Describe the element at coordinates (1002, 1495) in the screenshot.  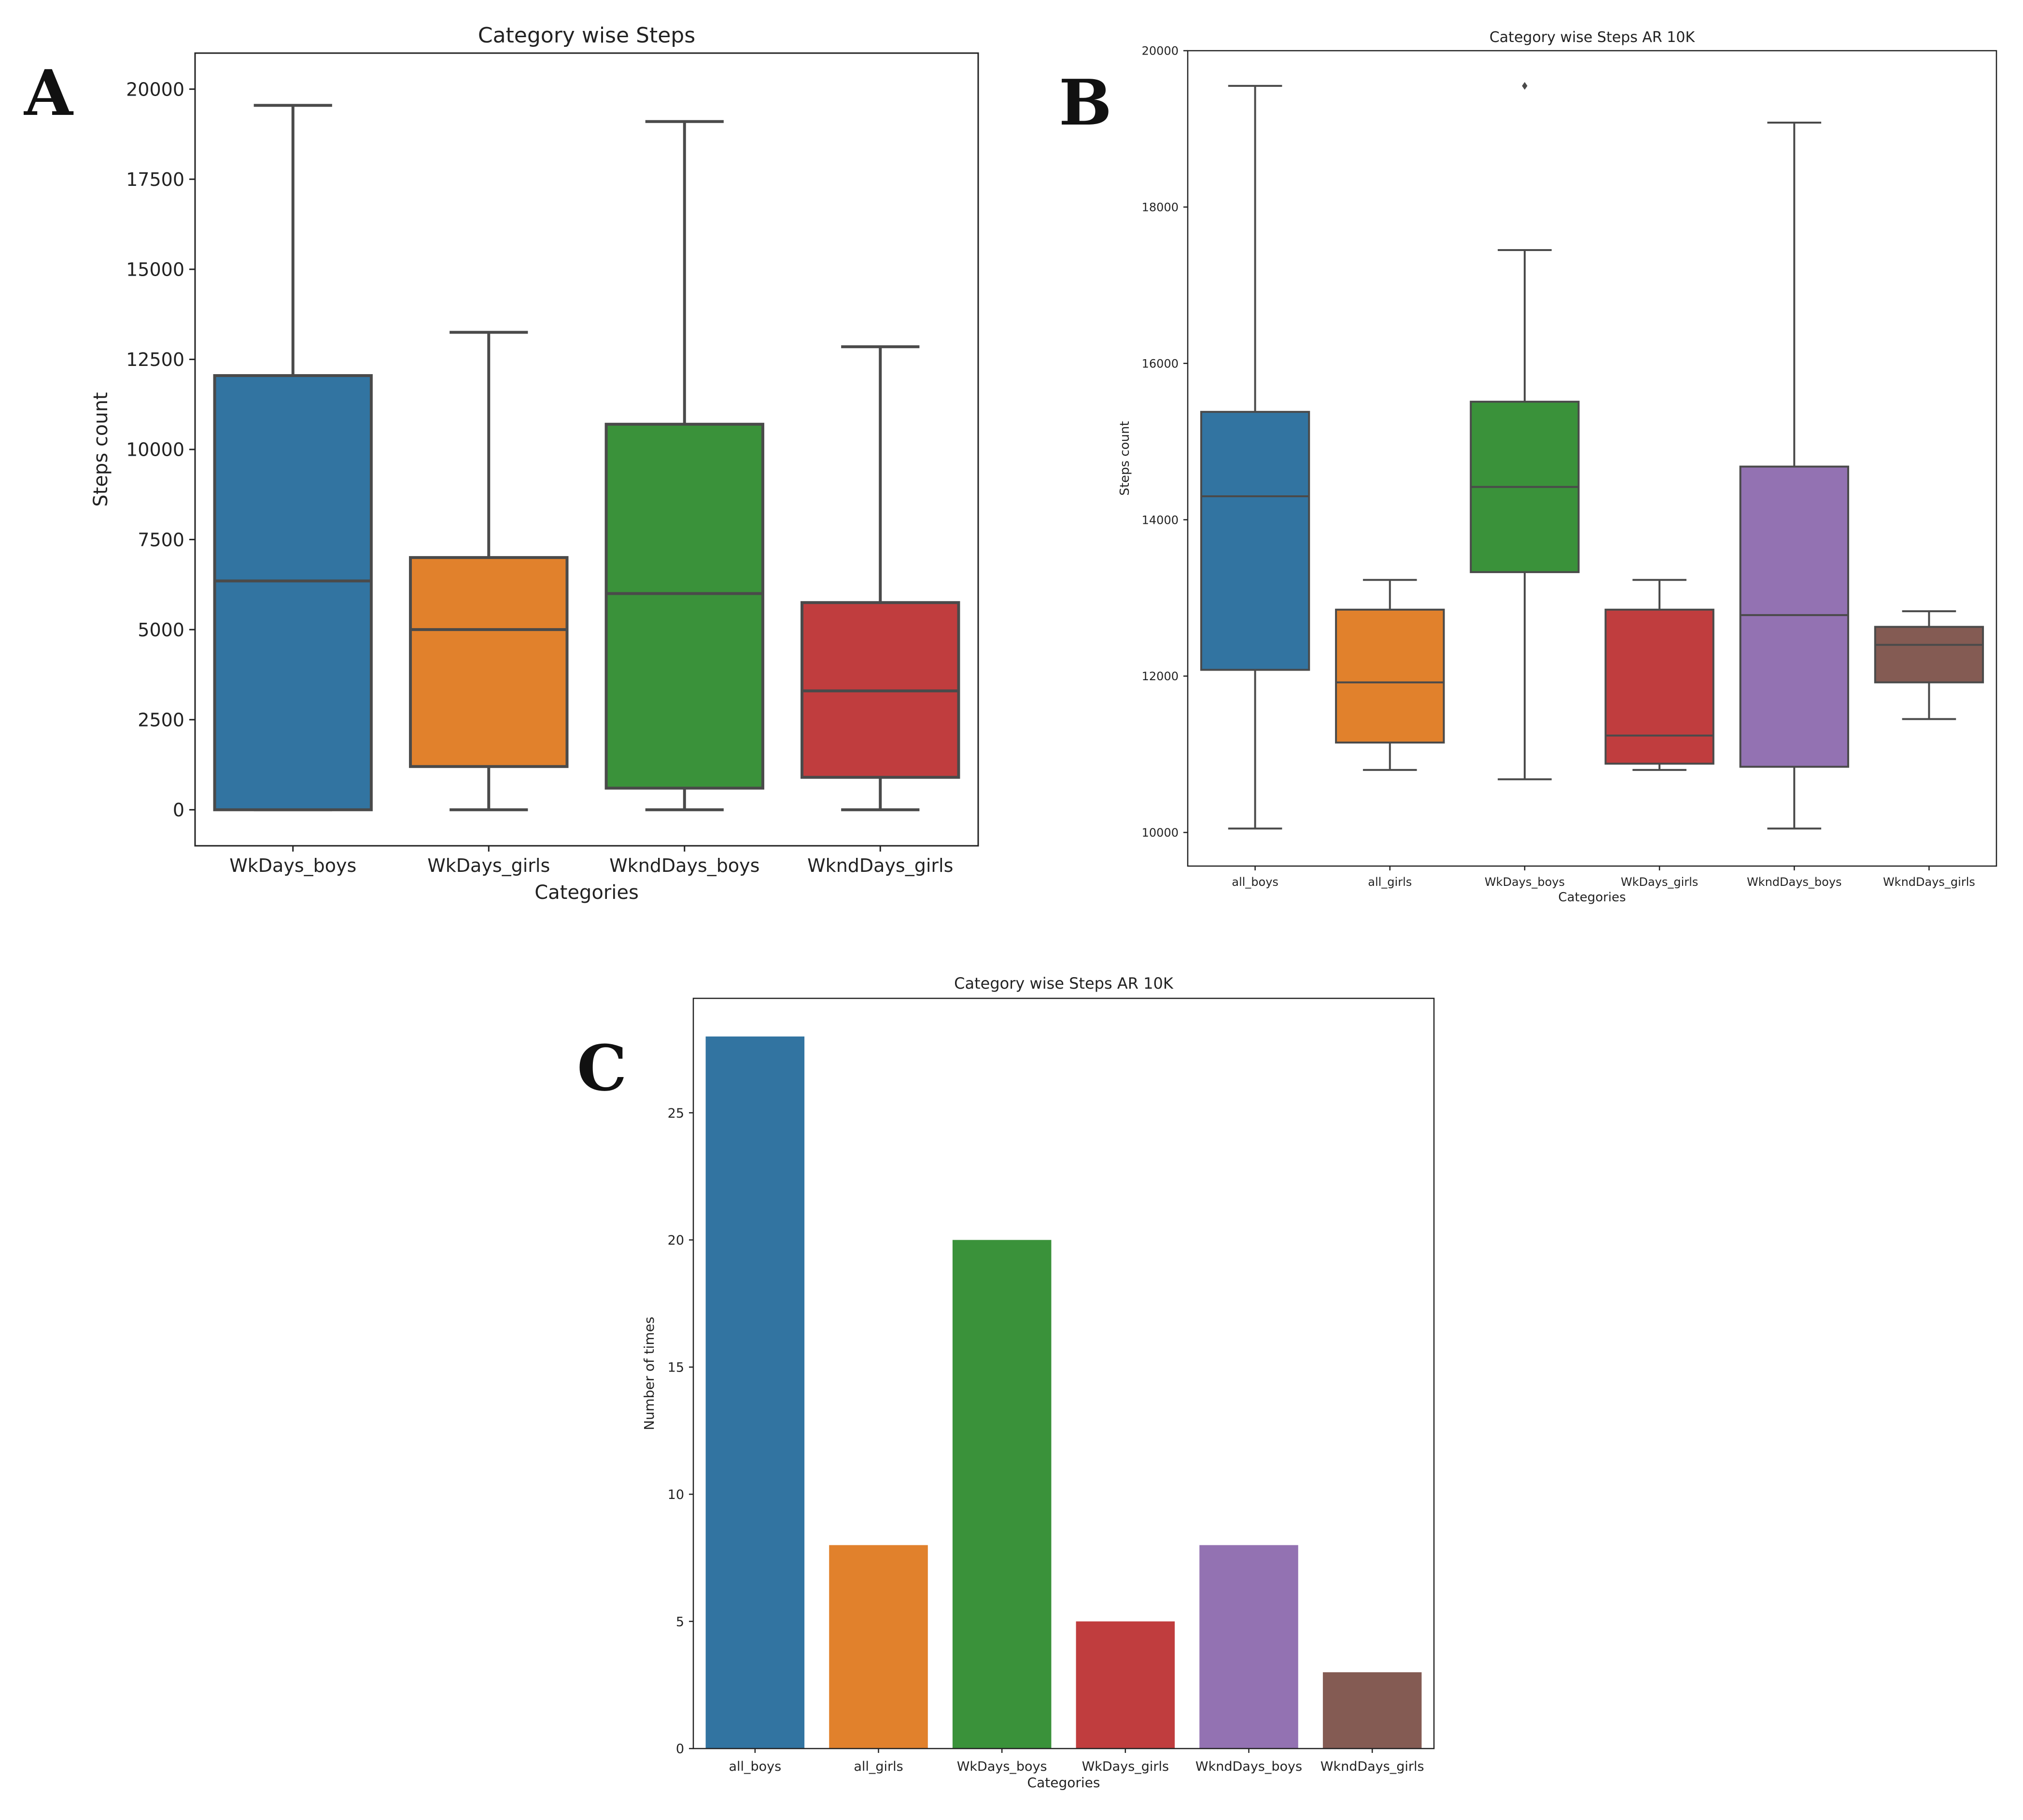
I see `bar-WkDays_boys` at that location.